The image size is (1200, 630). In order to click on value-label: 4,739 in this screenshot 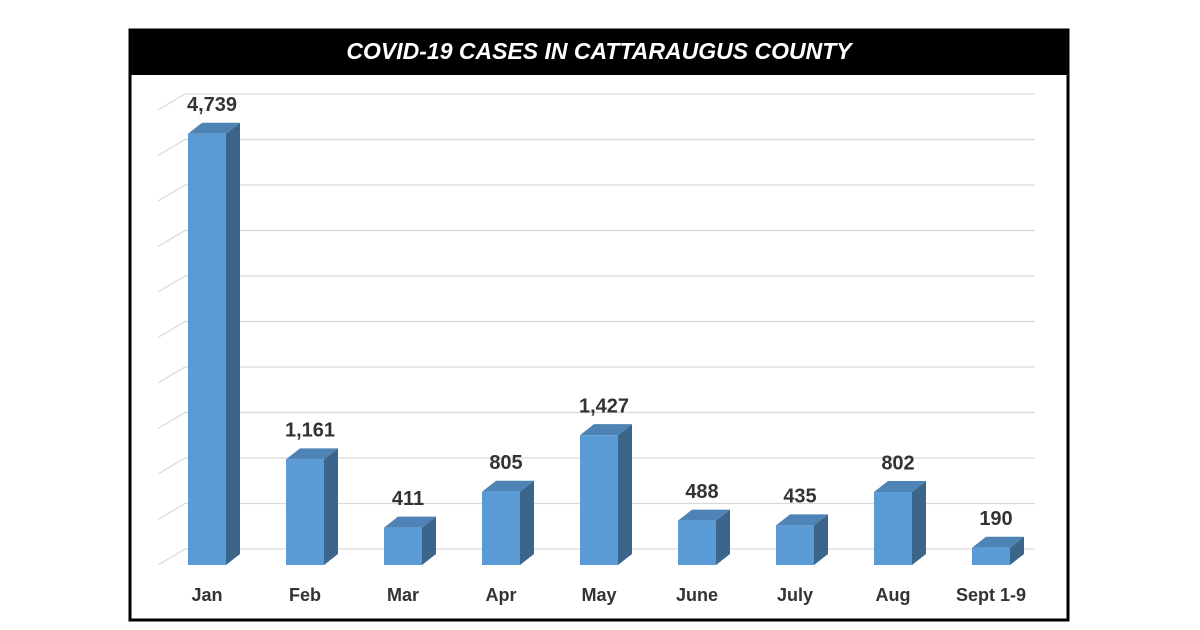, I will do `click(212, 105)`.